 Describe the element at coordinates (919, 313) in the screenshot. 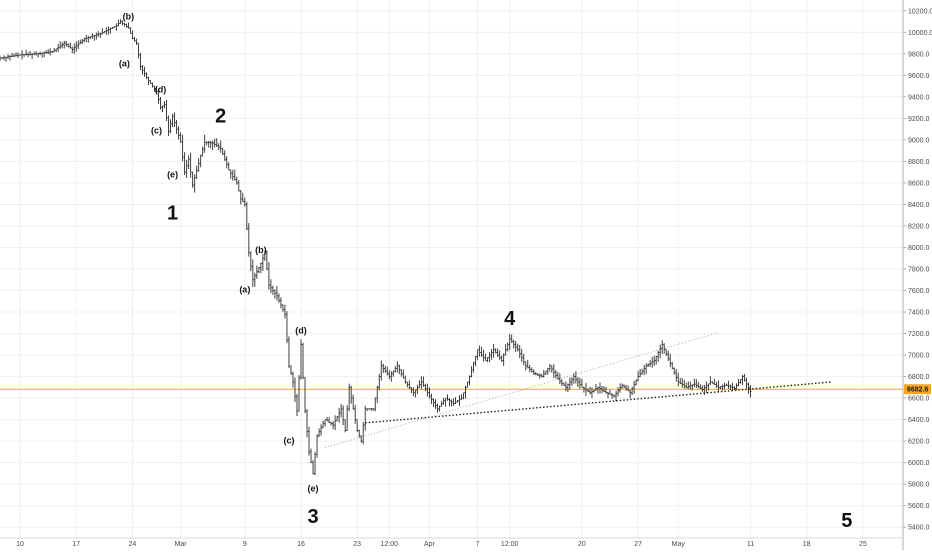

I see `y-tick-label: 7400.0` at that location.